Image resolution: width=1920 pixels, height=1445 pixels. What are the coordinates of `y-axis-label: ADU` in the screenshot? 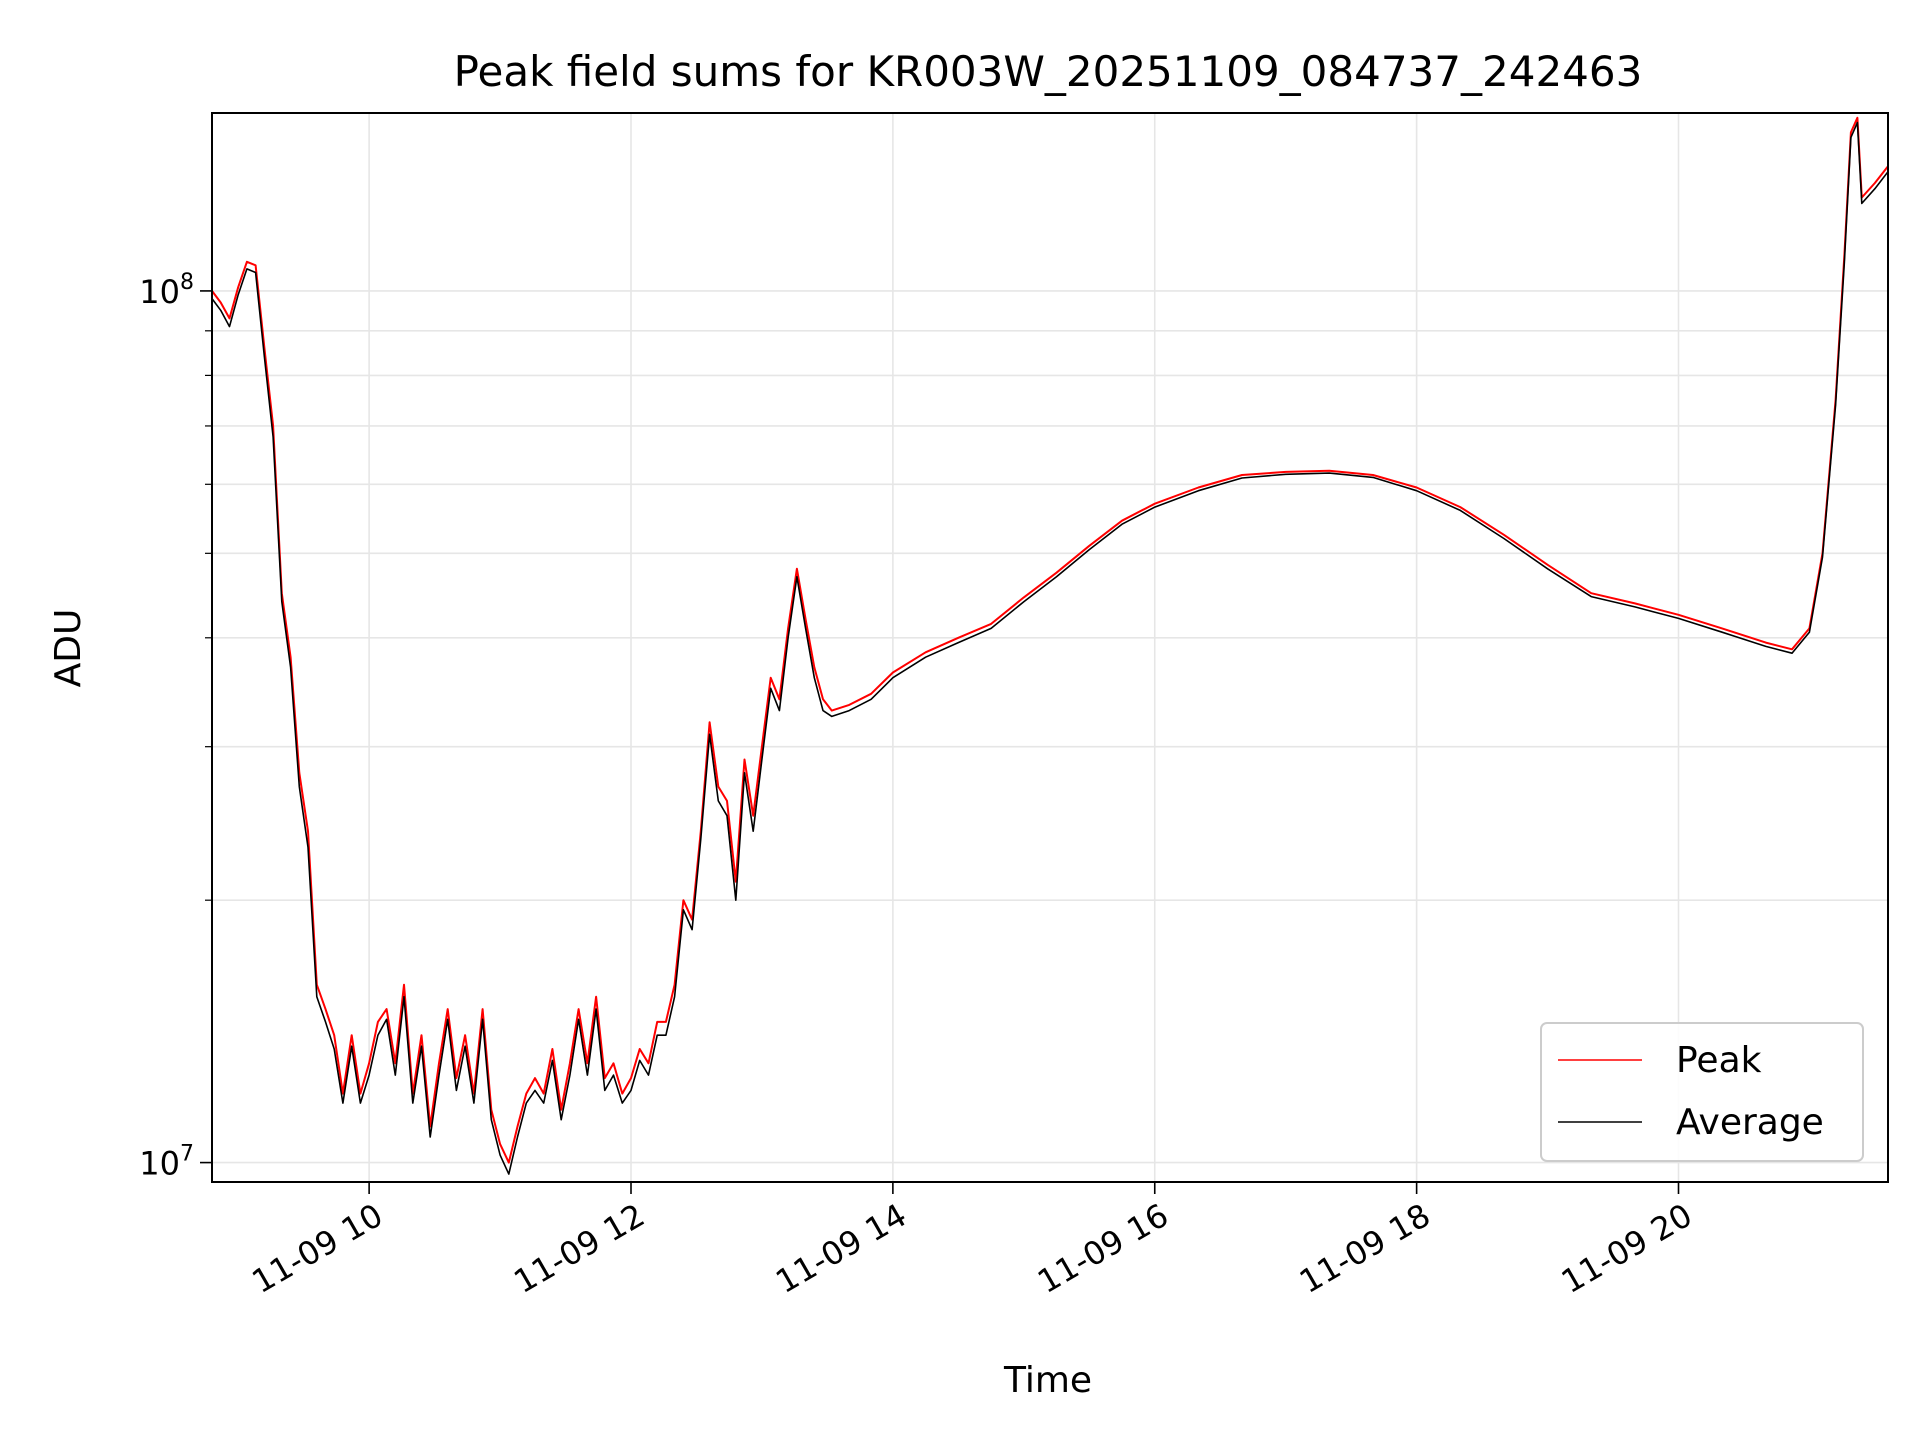 It's located at (68, 648).